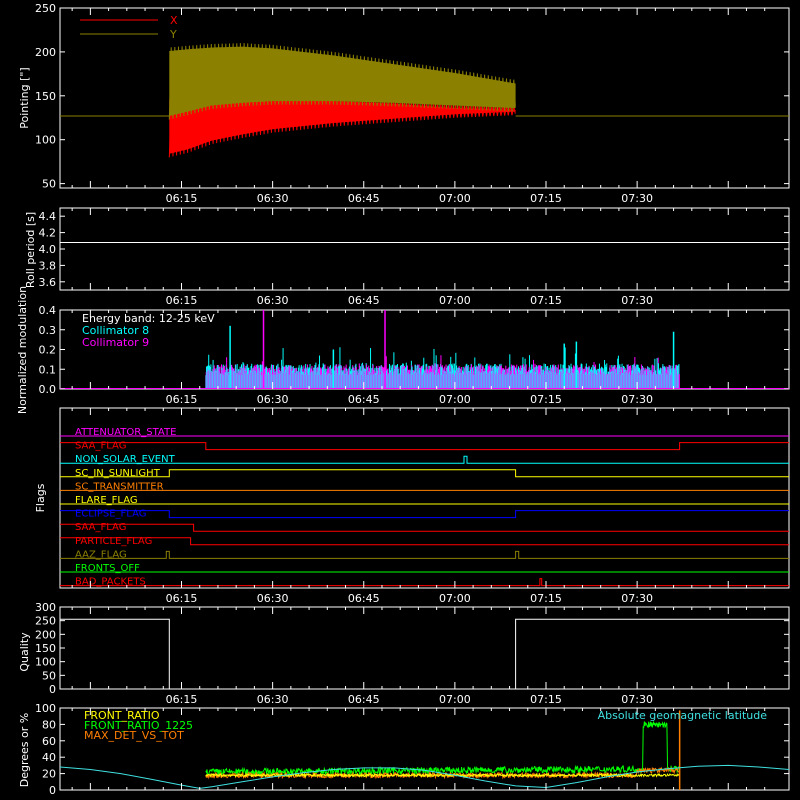 This screenshot has width=800, height=800. I want to click on flag-label: NON_SOLAR_EVENT, so click(125, 459).